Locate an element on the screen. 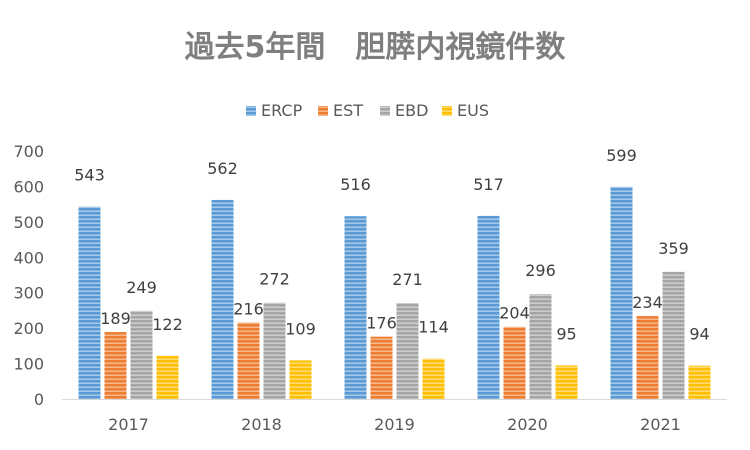  legend-label-eus: EUS is located at coordinates (473, 110).